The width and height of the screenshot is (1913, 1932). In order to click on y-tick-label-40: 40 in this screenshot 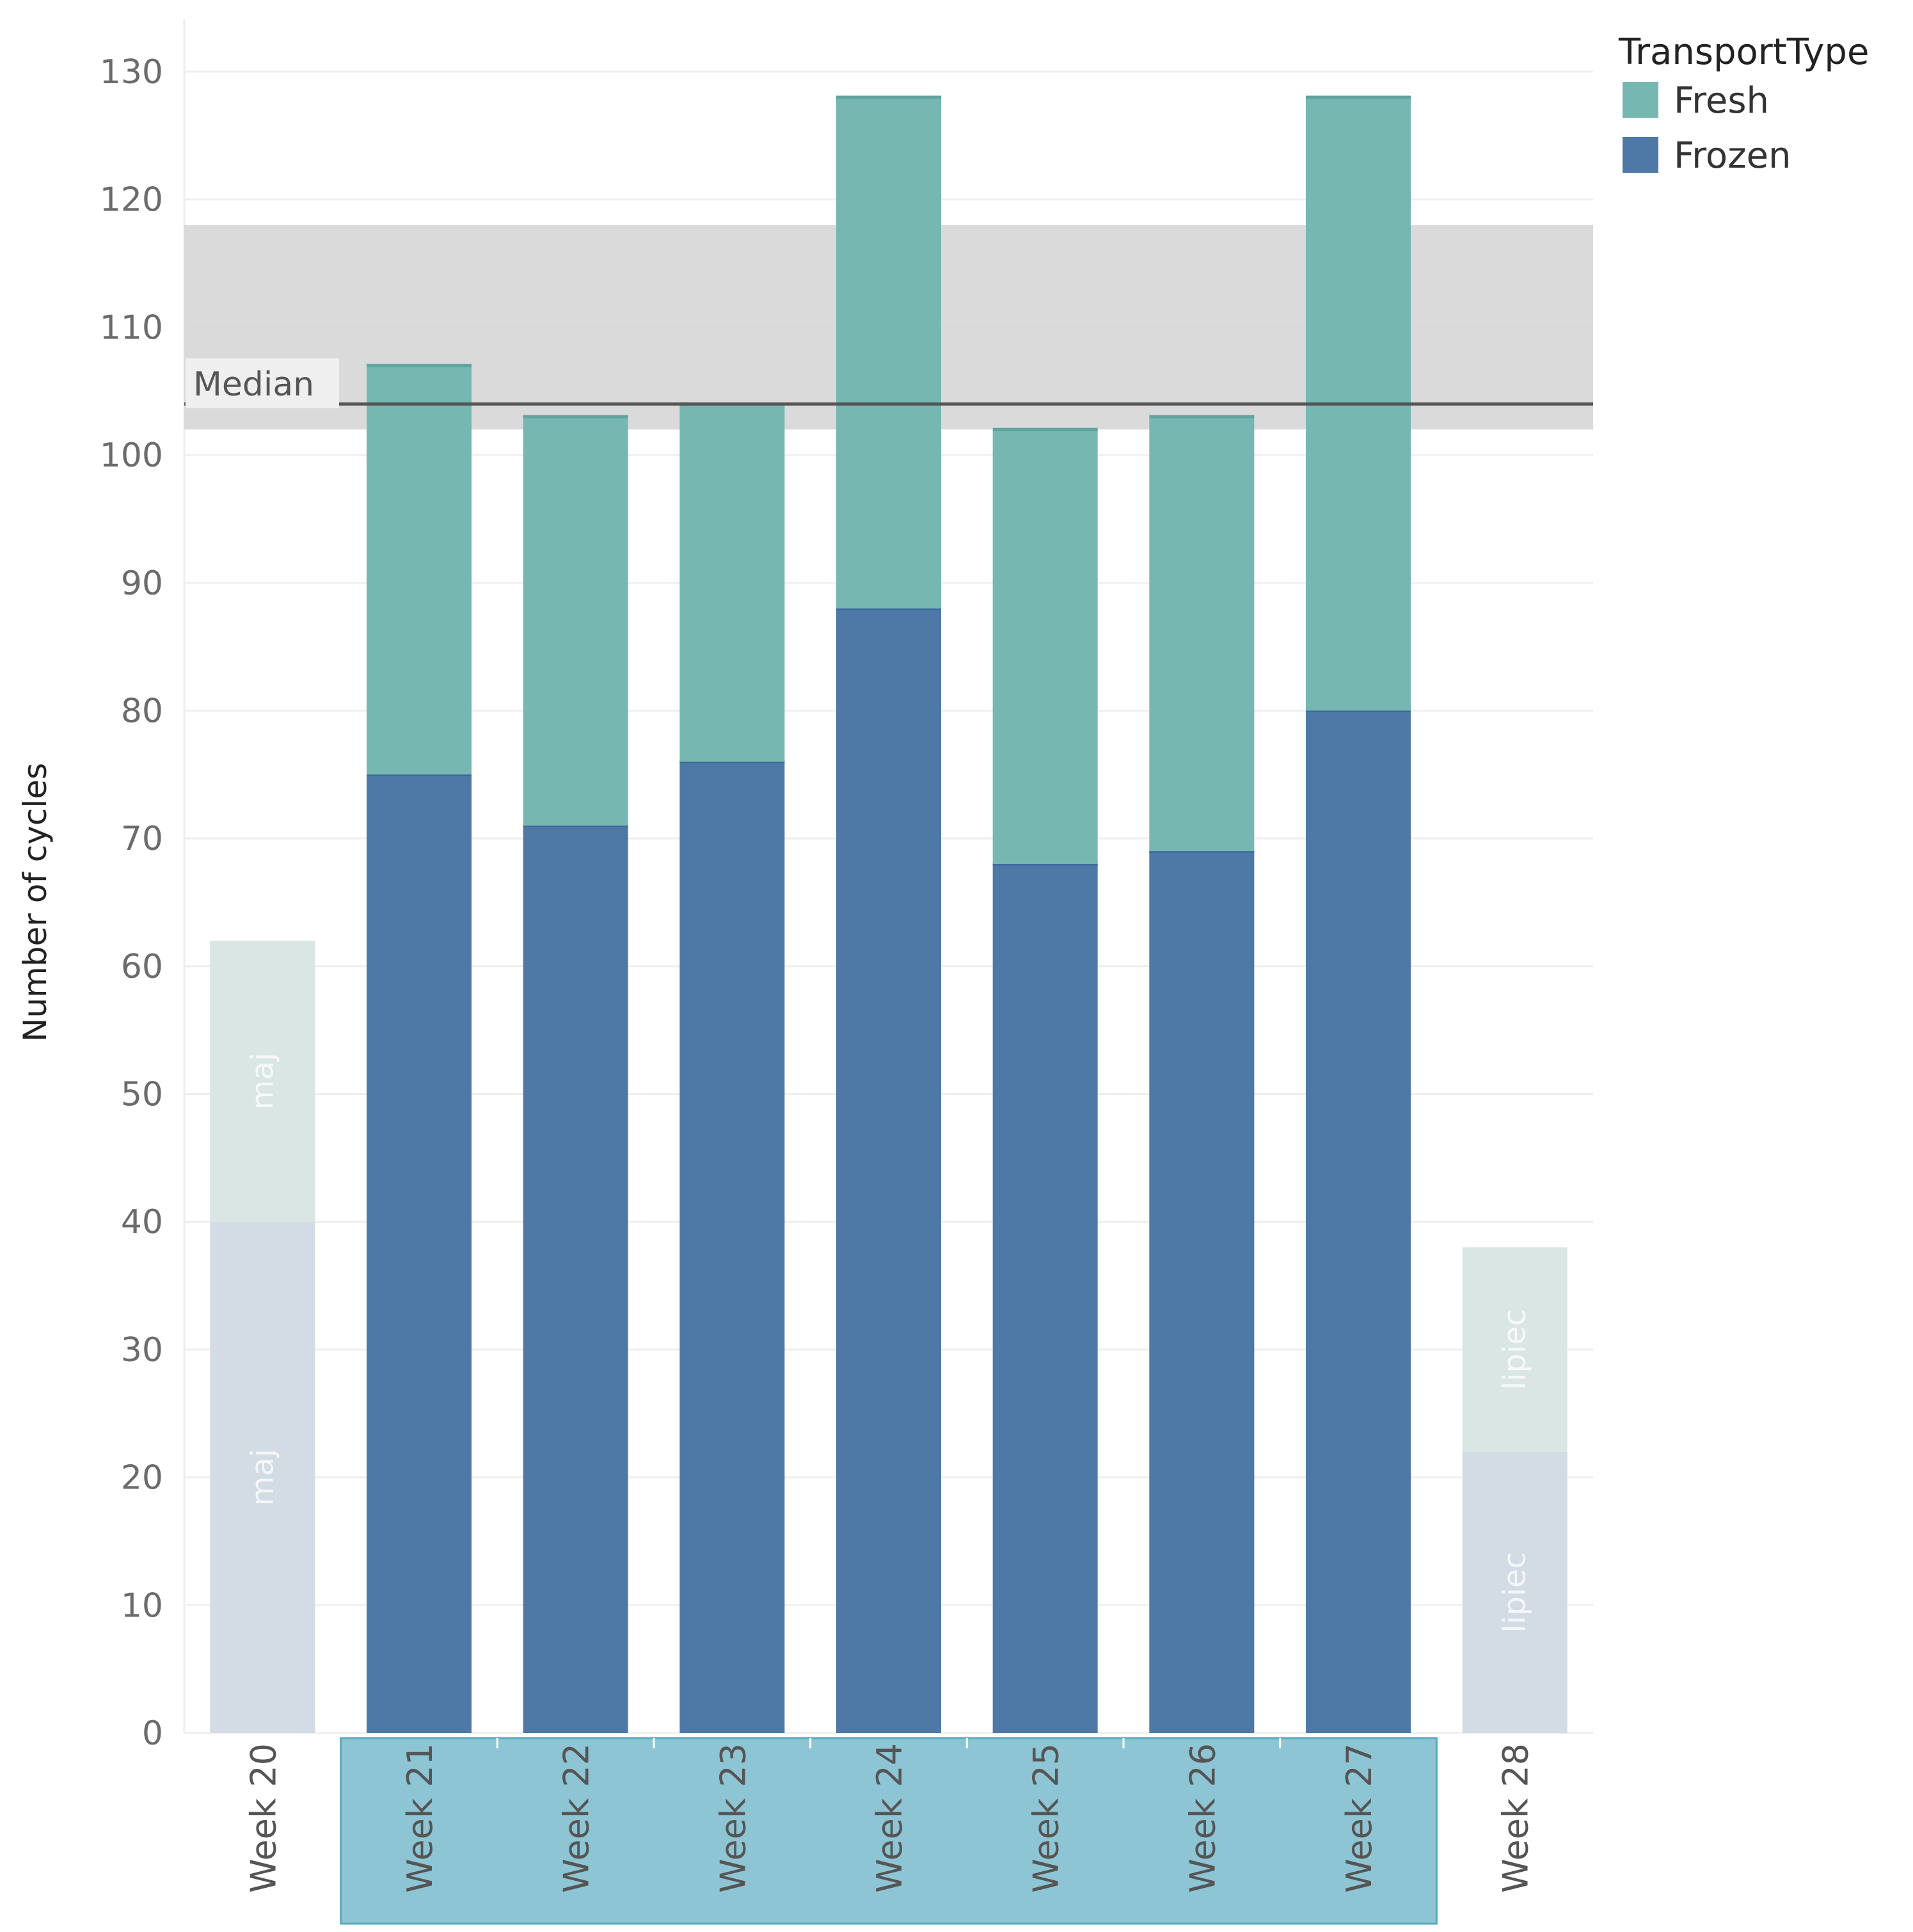, I will do `click(142, 1222)`.